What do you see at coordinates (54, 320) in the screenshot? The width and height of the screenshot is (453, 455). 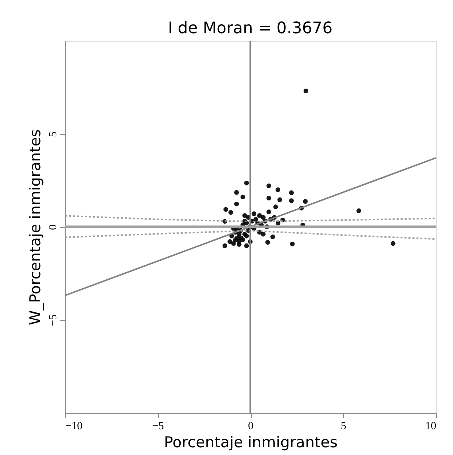 I see `y-tick-label: −5` at bounding box center [54, 320].